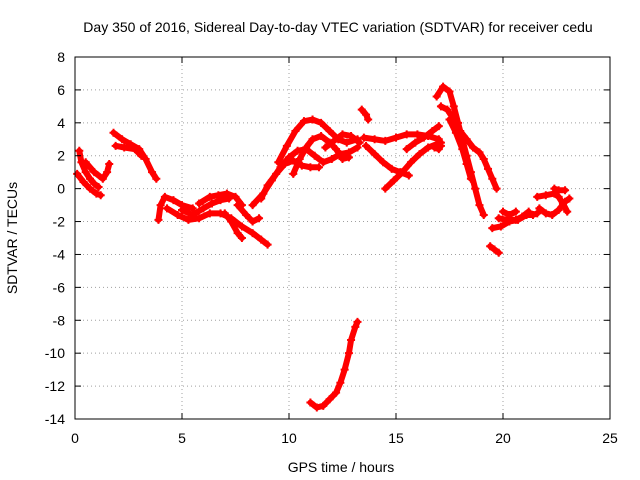 The height and width of the screenshot is (480, 640). I want to click on y-axis-label: SDTVAR / TECUs, so click(12, 238).